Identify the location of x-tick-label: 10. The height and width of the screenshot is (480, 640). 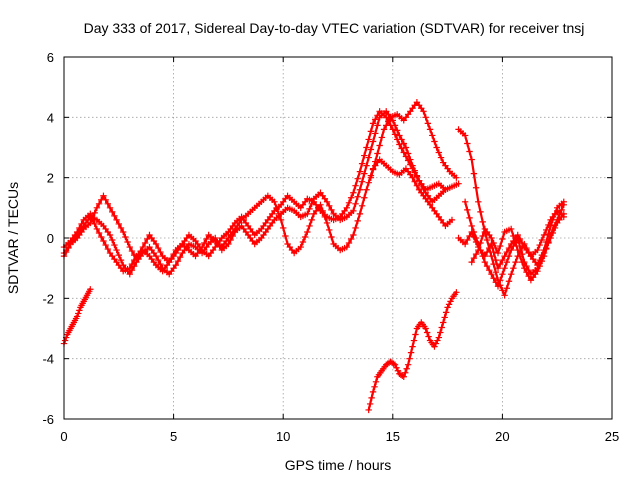
(283, 436).